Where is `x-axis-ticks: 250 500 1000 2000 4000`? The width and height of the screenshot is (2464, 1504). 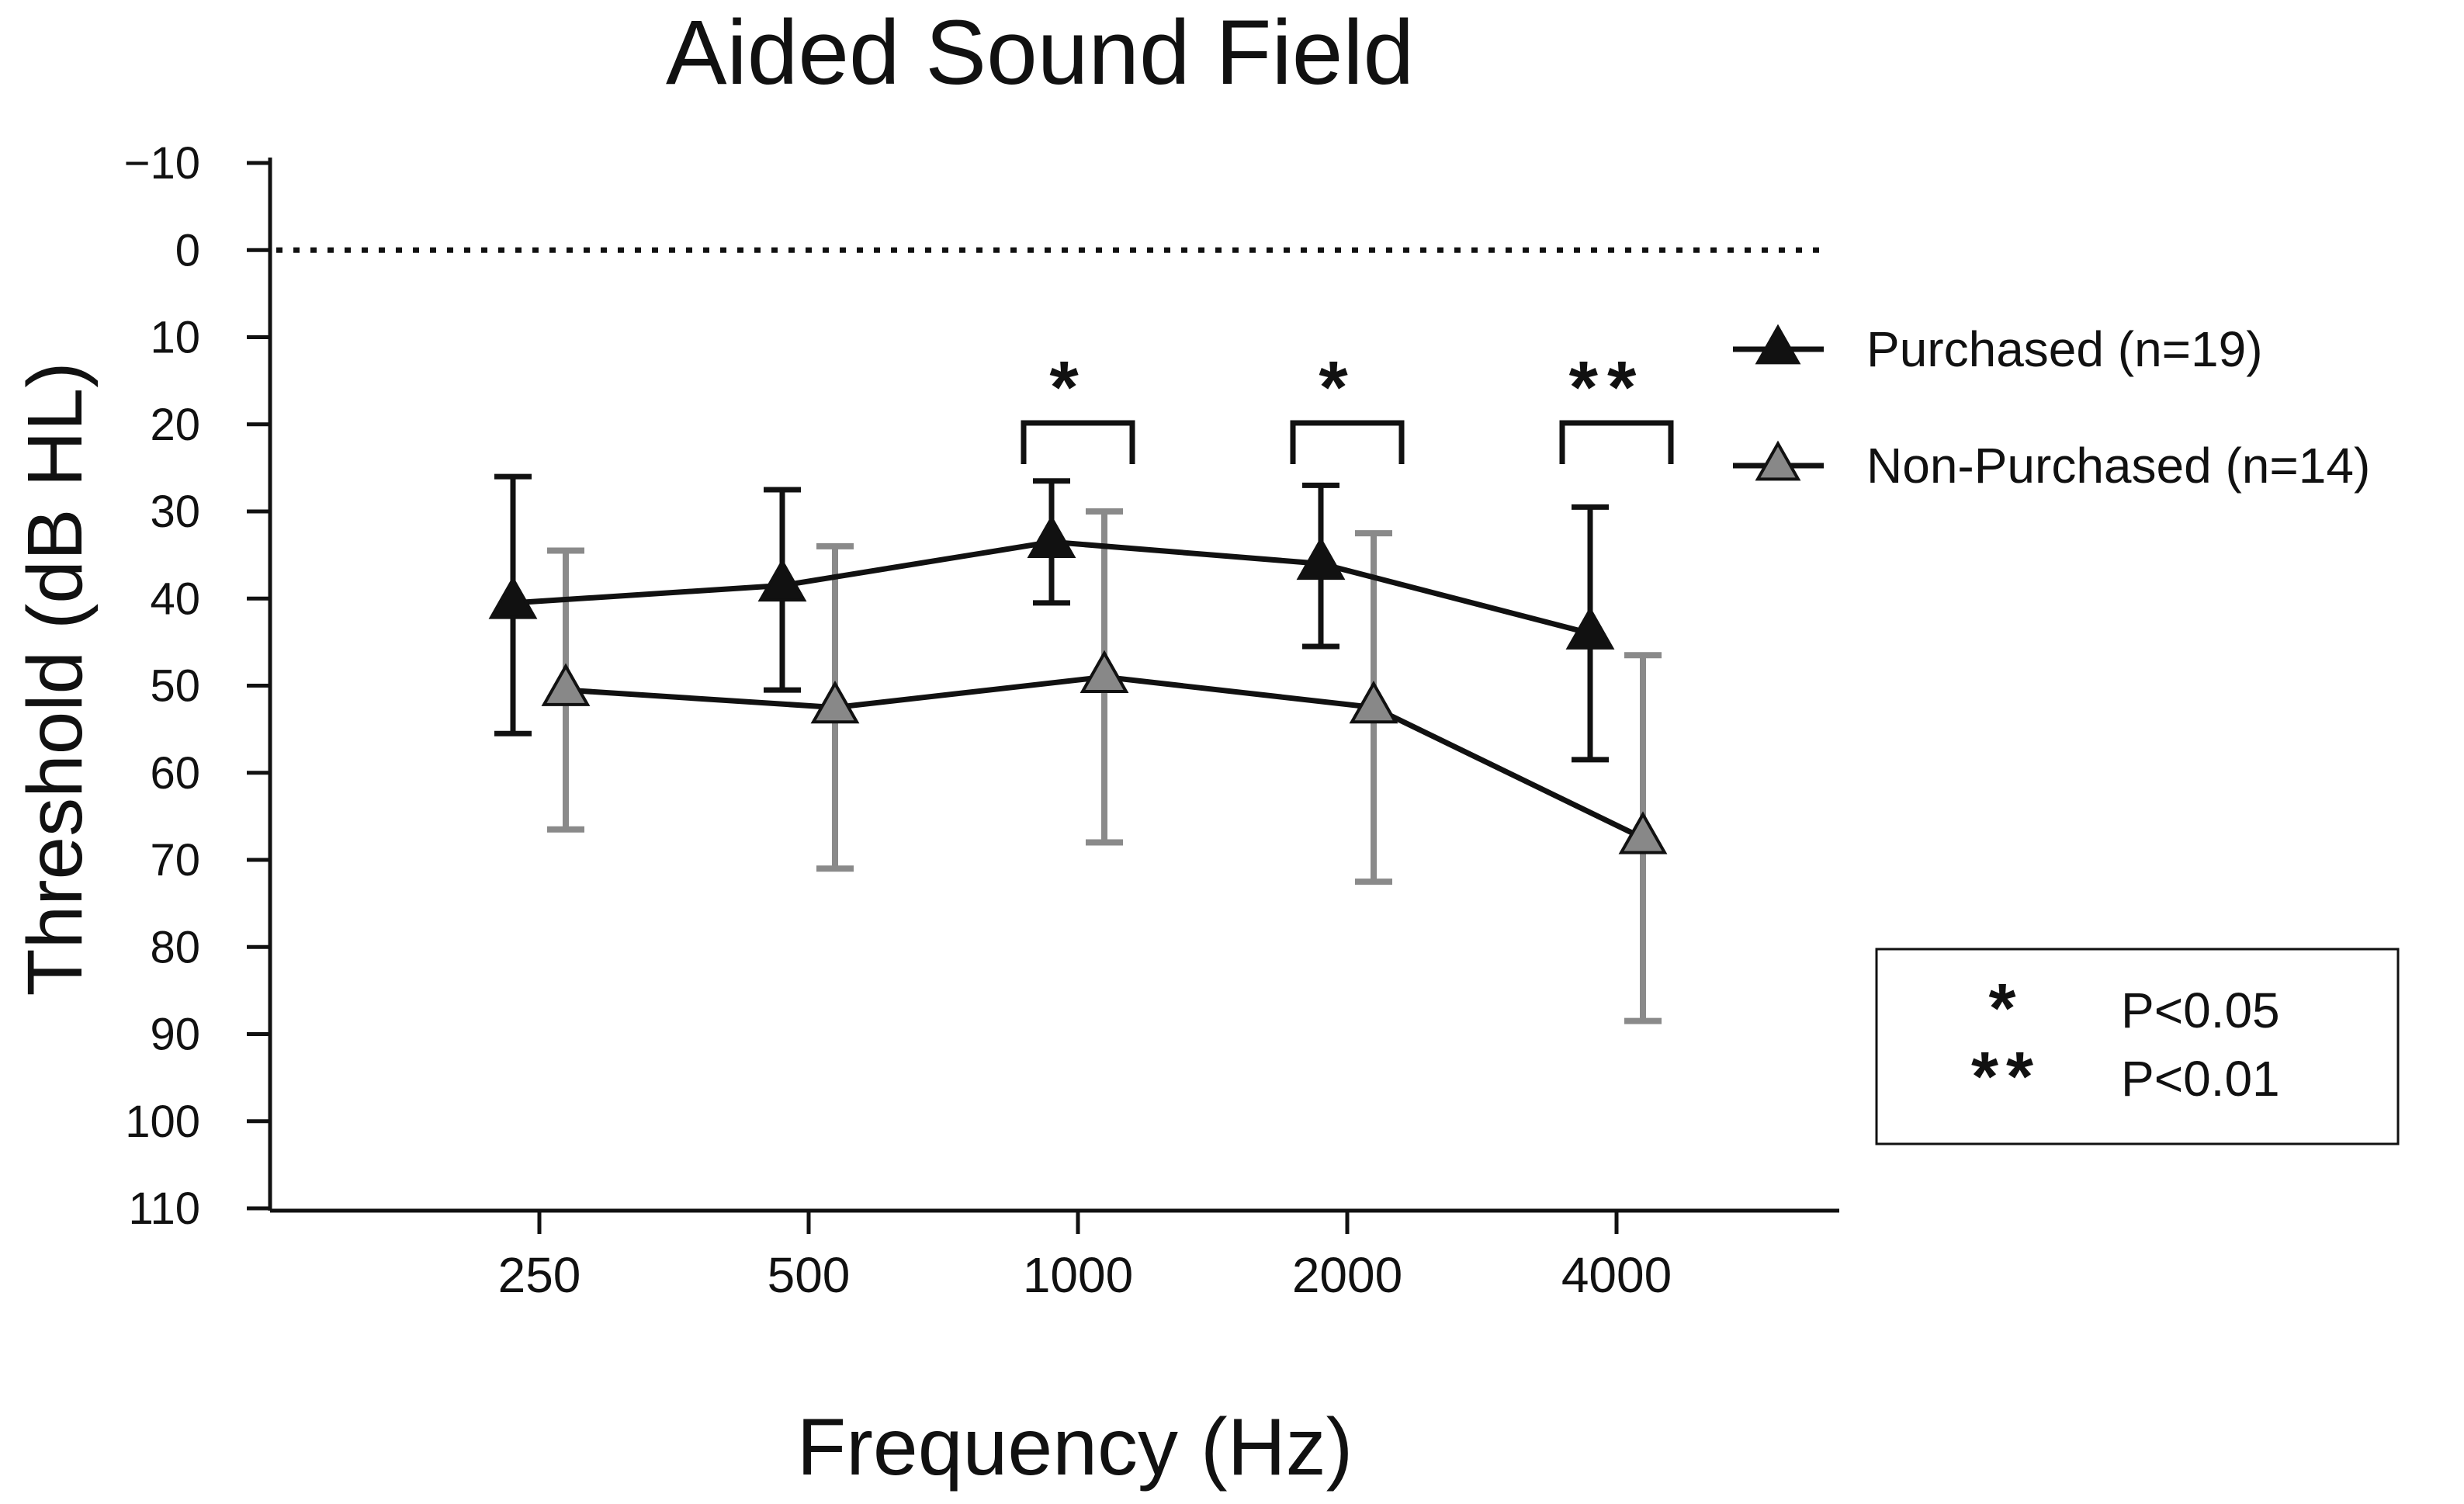 x-axis-ticks: 250 500 1000 2000 4000 is located at coordinates (1085, 1257).